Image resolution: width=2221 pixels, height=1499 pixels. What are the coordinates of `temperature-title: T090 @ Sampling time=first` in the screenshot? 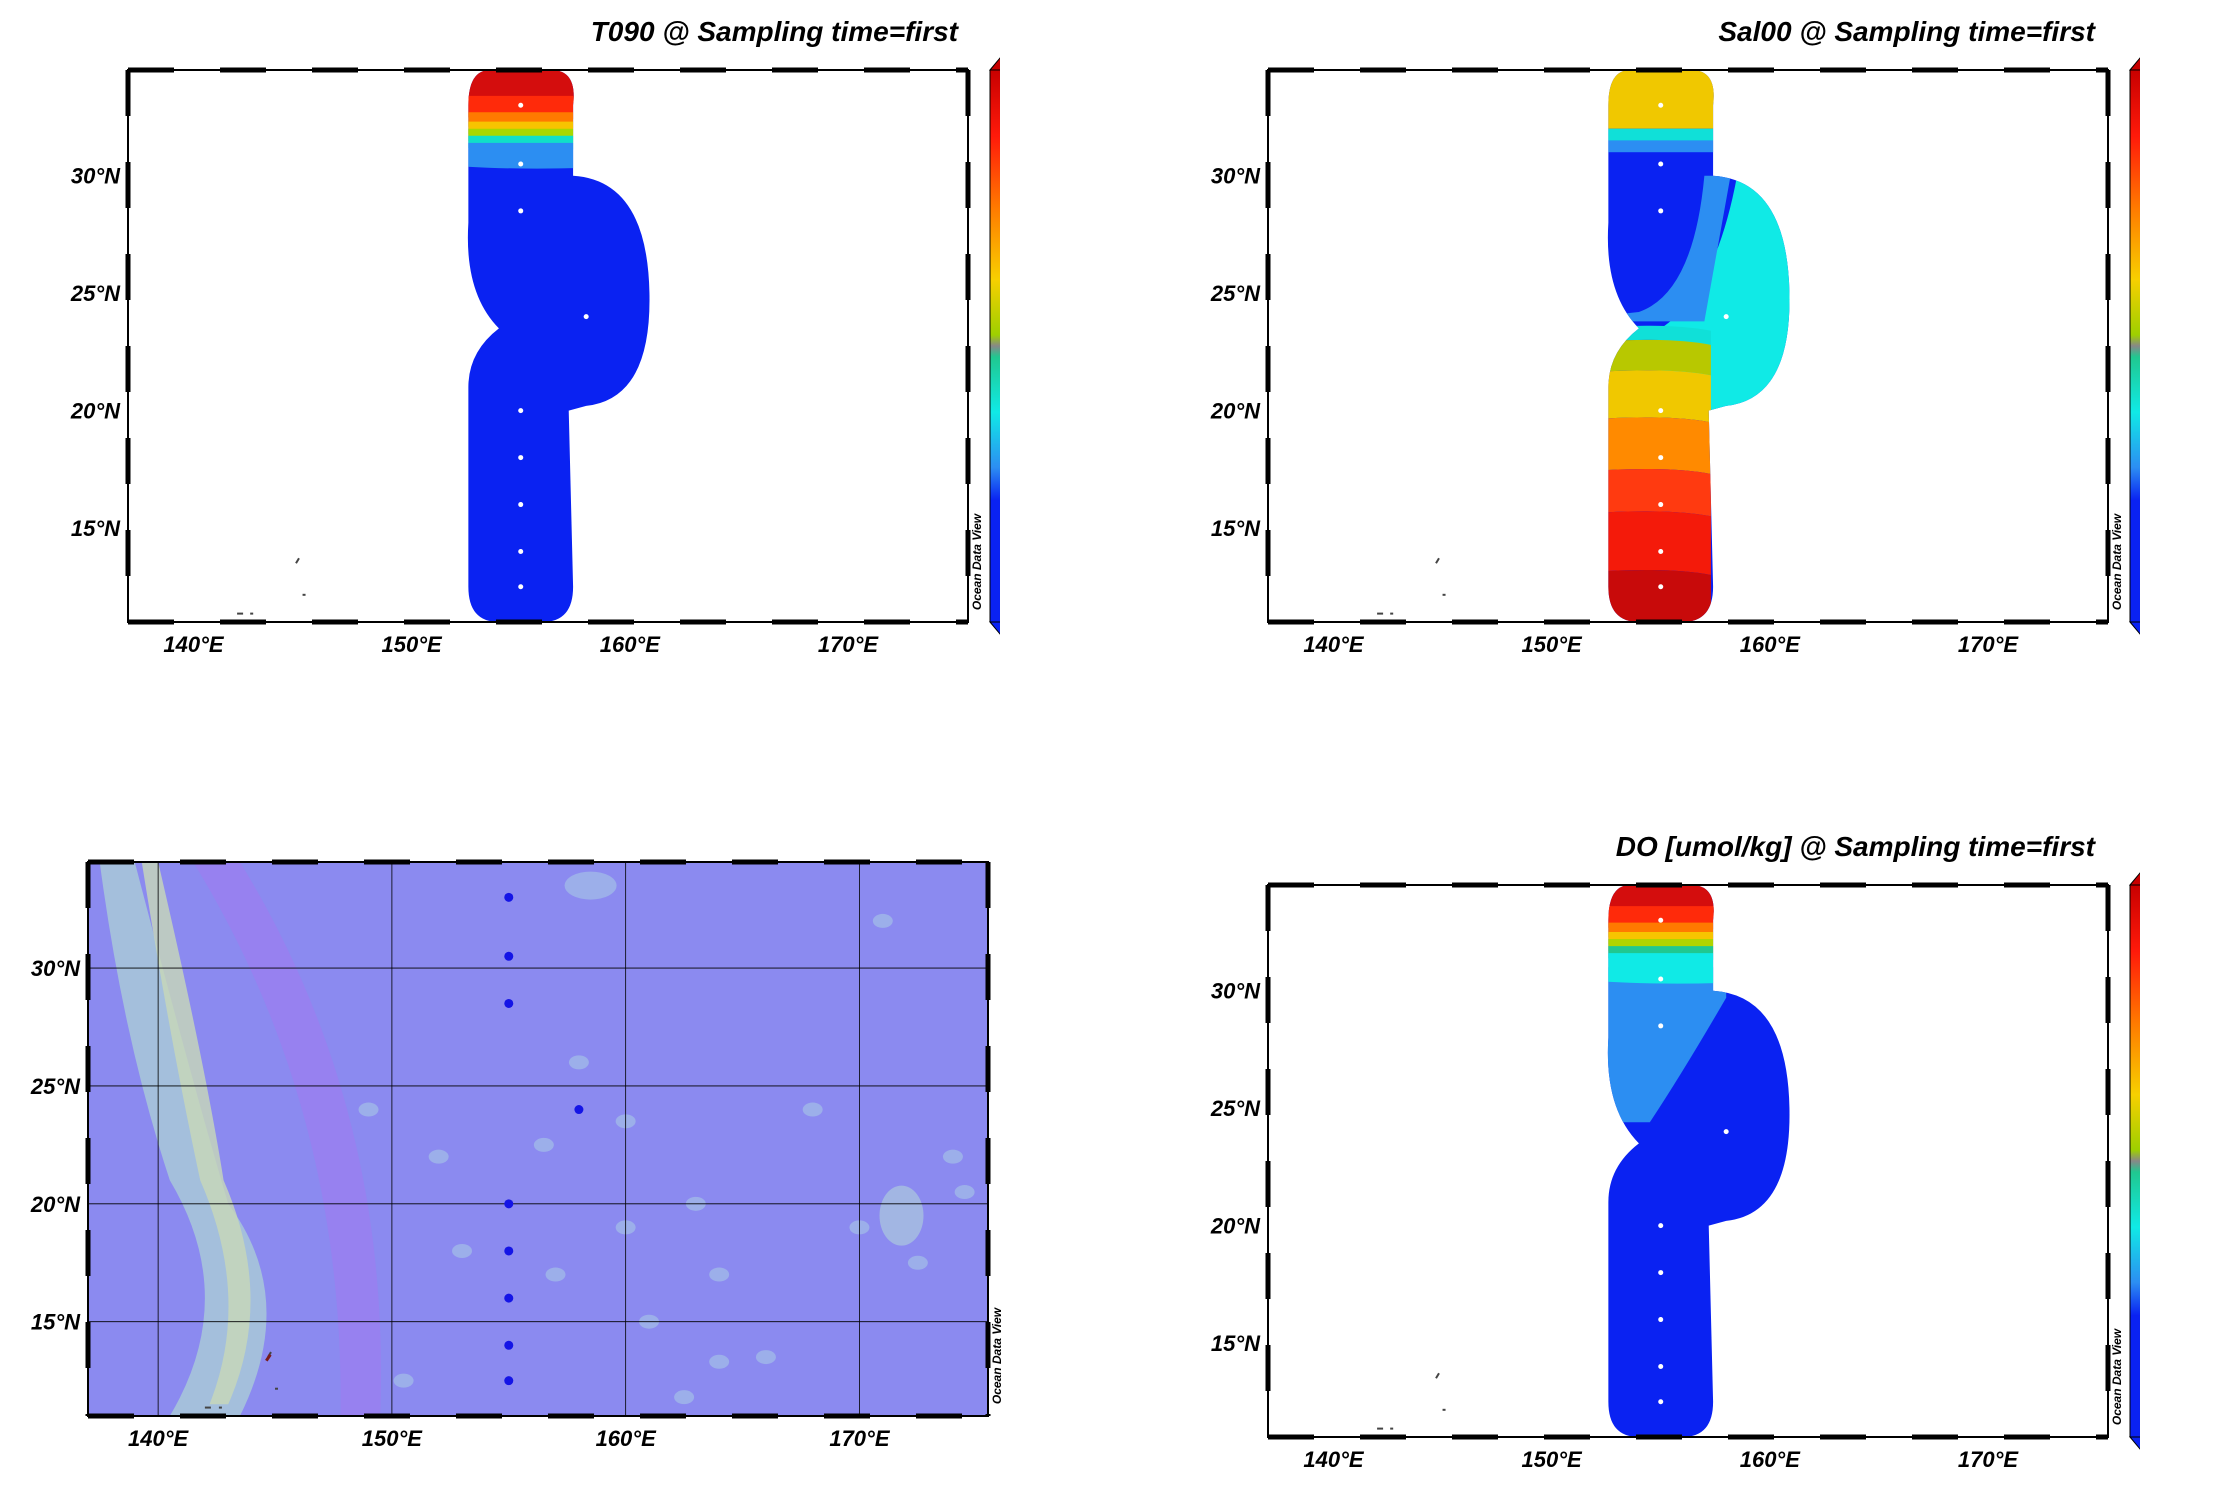 It's located at (774, 31).